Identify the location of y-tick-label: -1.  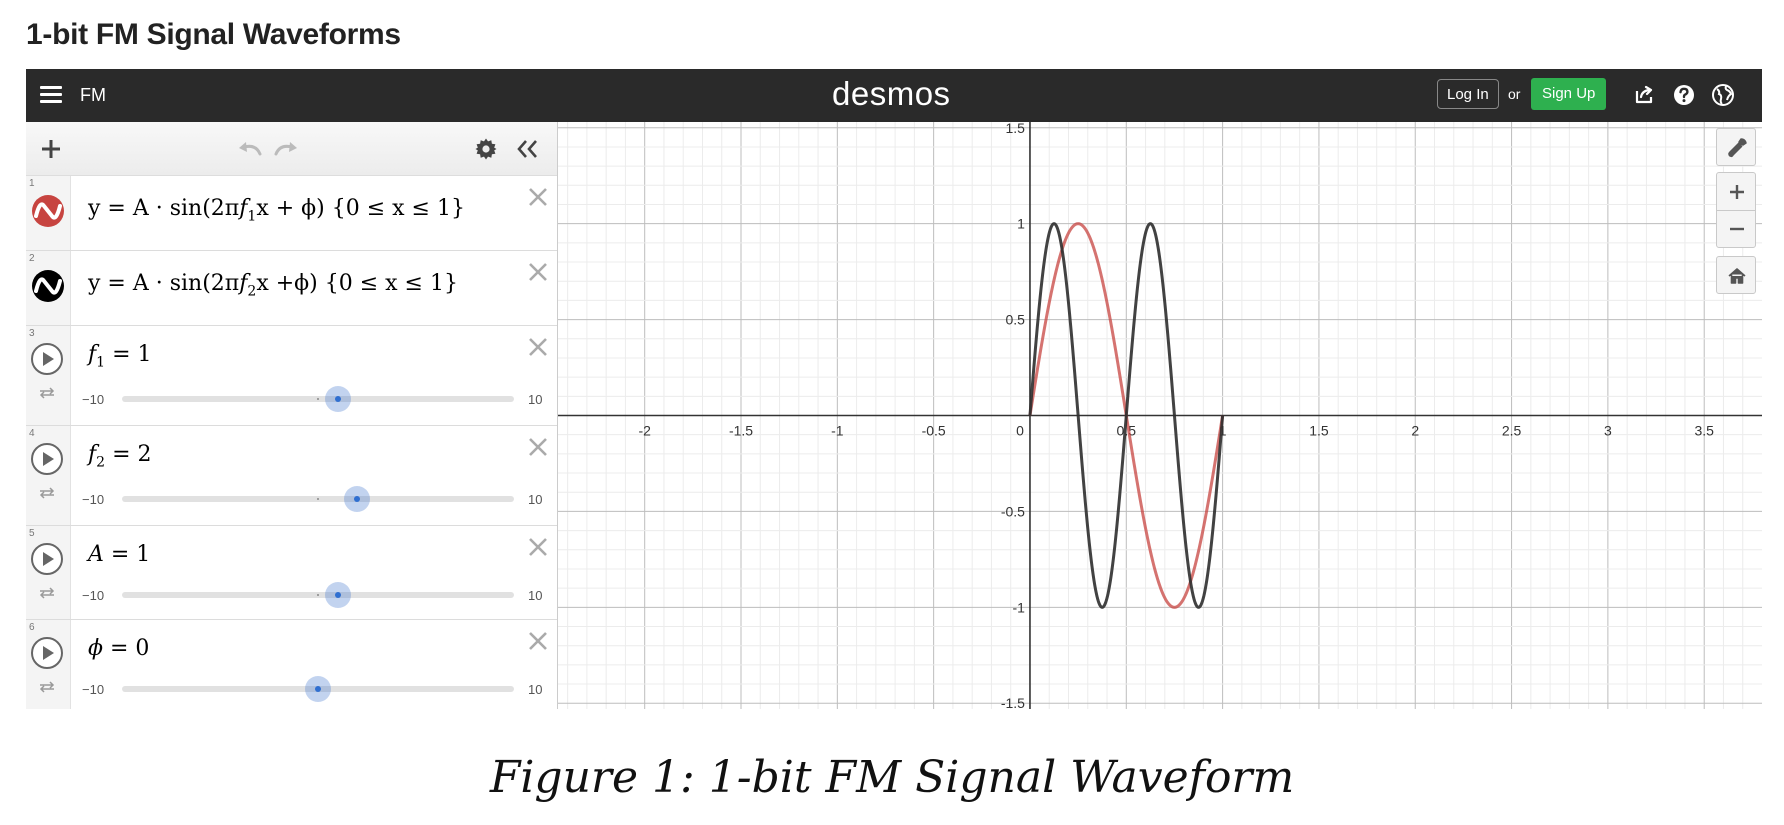
(1019, 607).